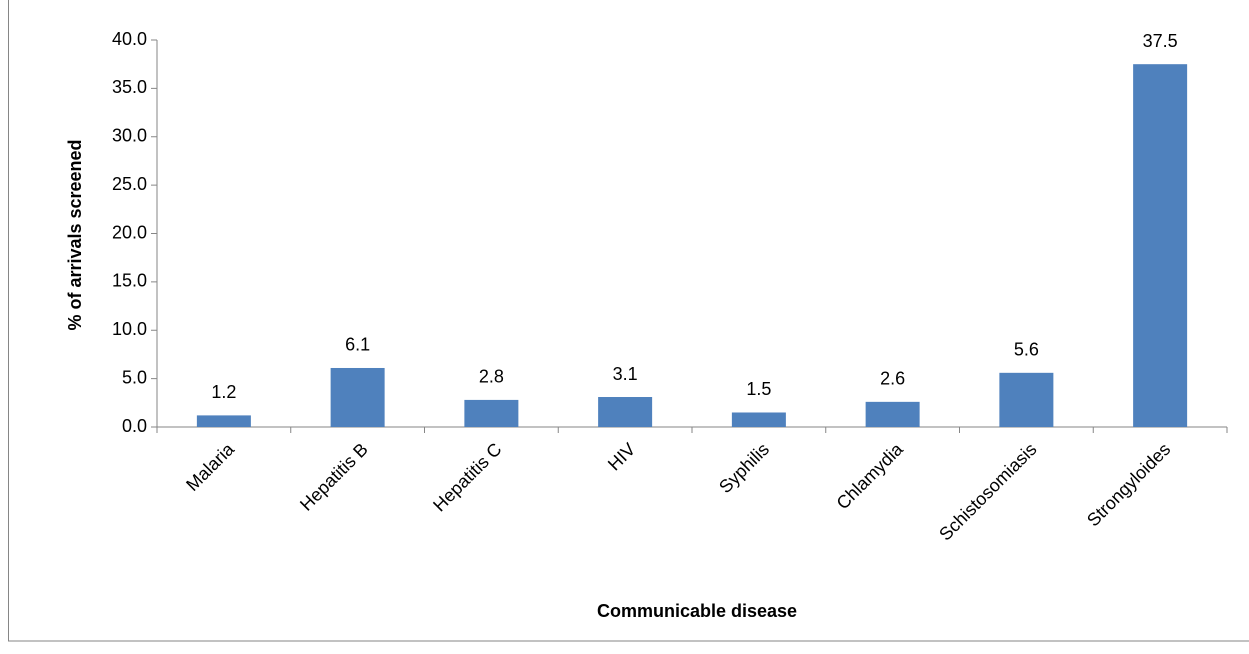 The height and width of the screenshot is (654, 1249). I want to click on y-tick-label: 30.0, so click(129, 136).